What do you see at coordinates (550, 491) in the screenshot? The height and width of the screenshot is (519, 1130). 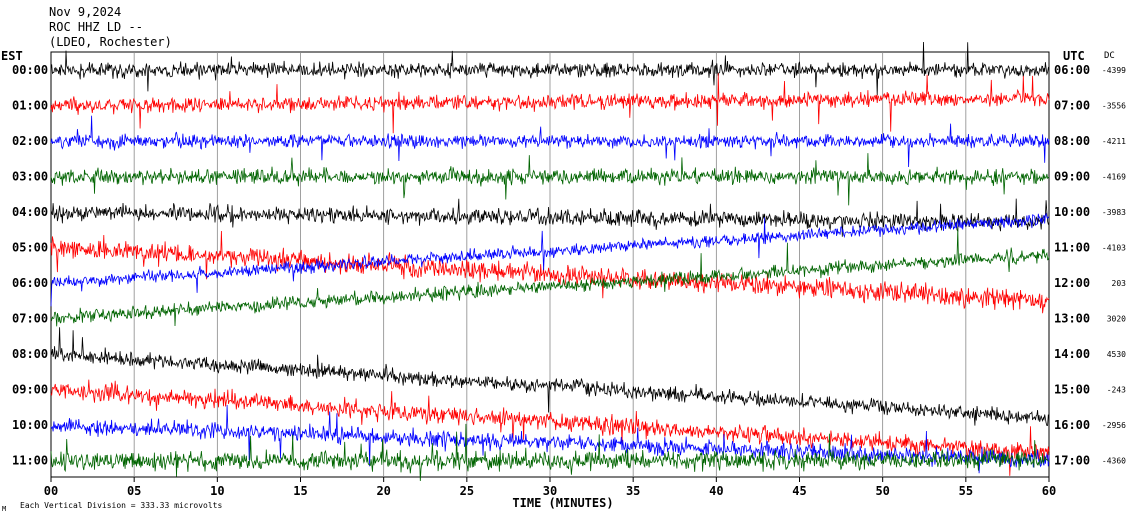 I see `x-tick-label: 30` at bounding box center [550, 491].